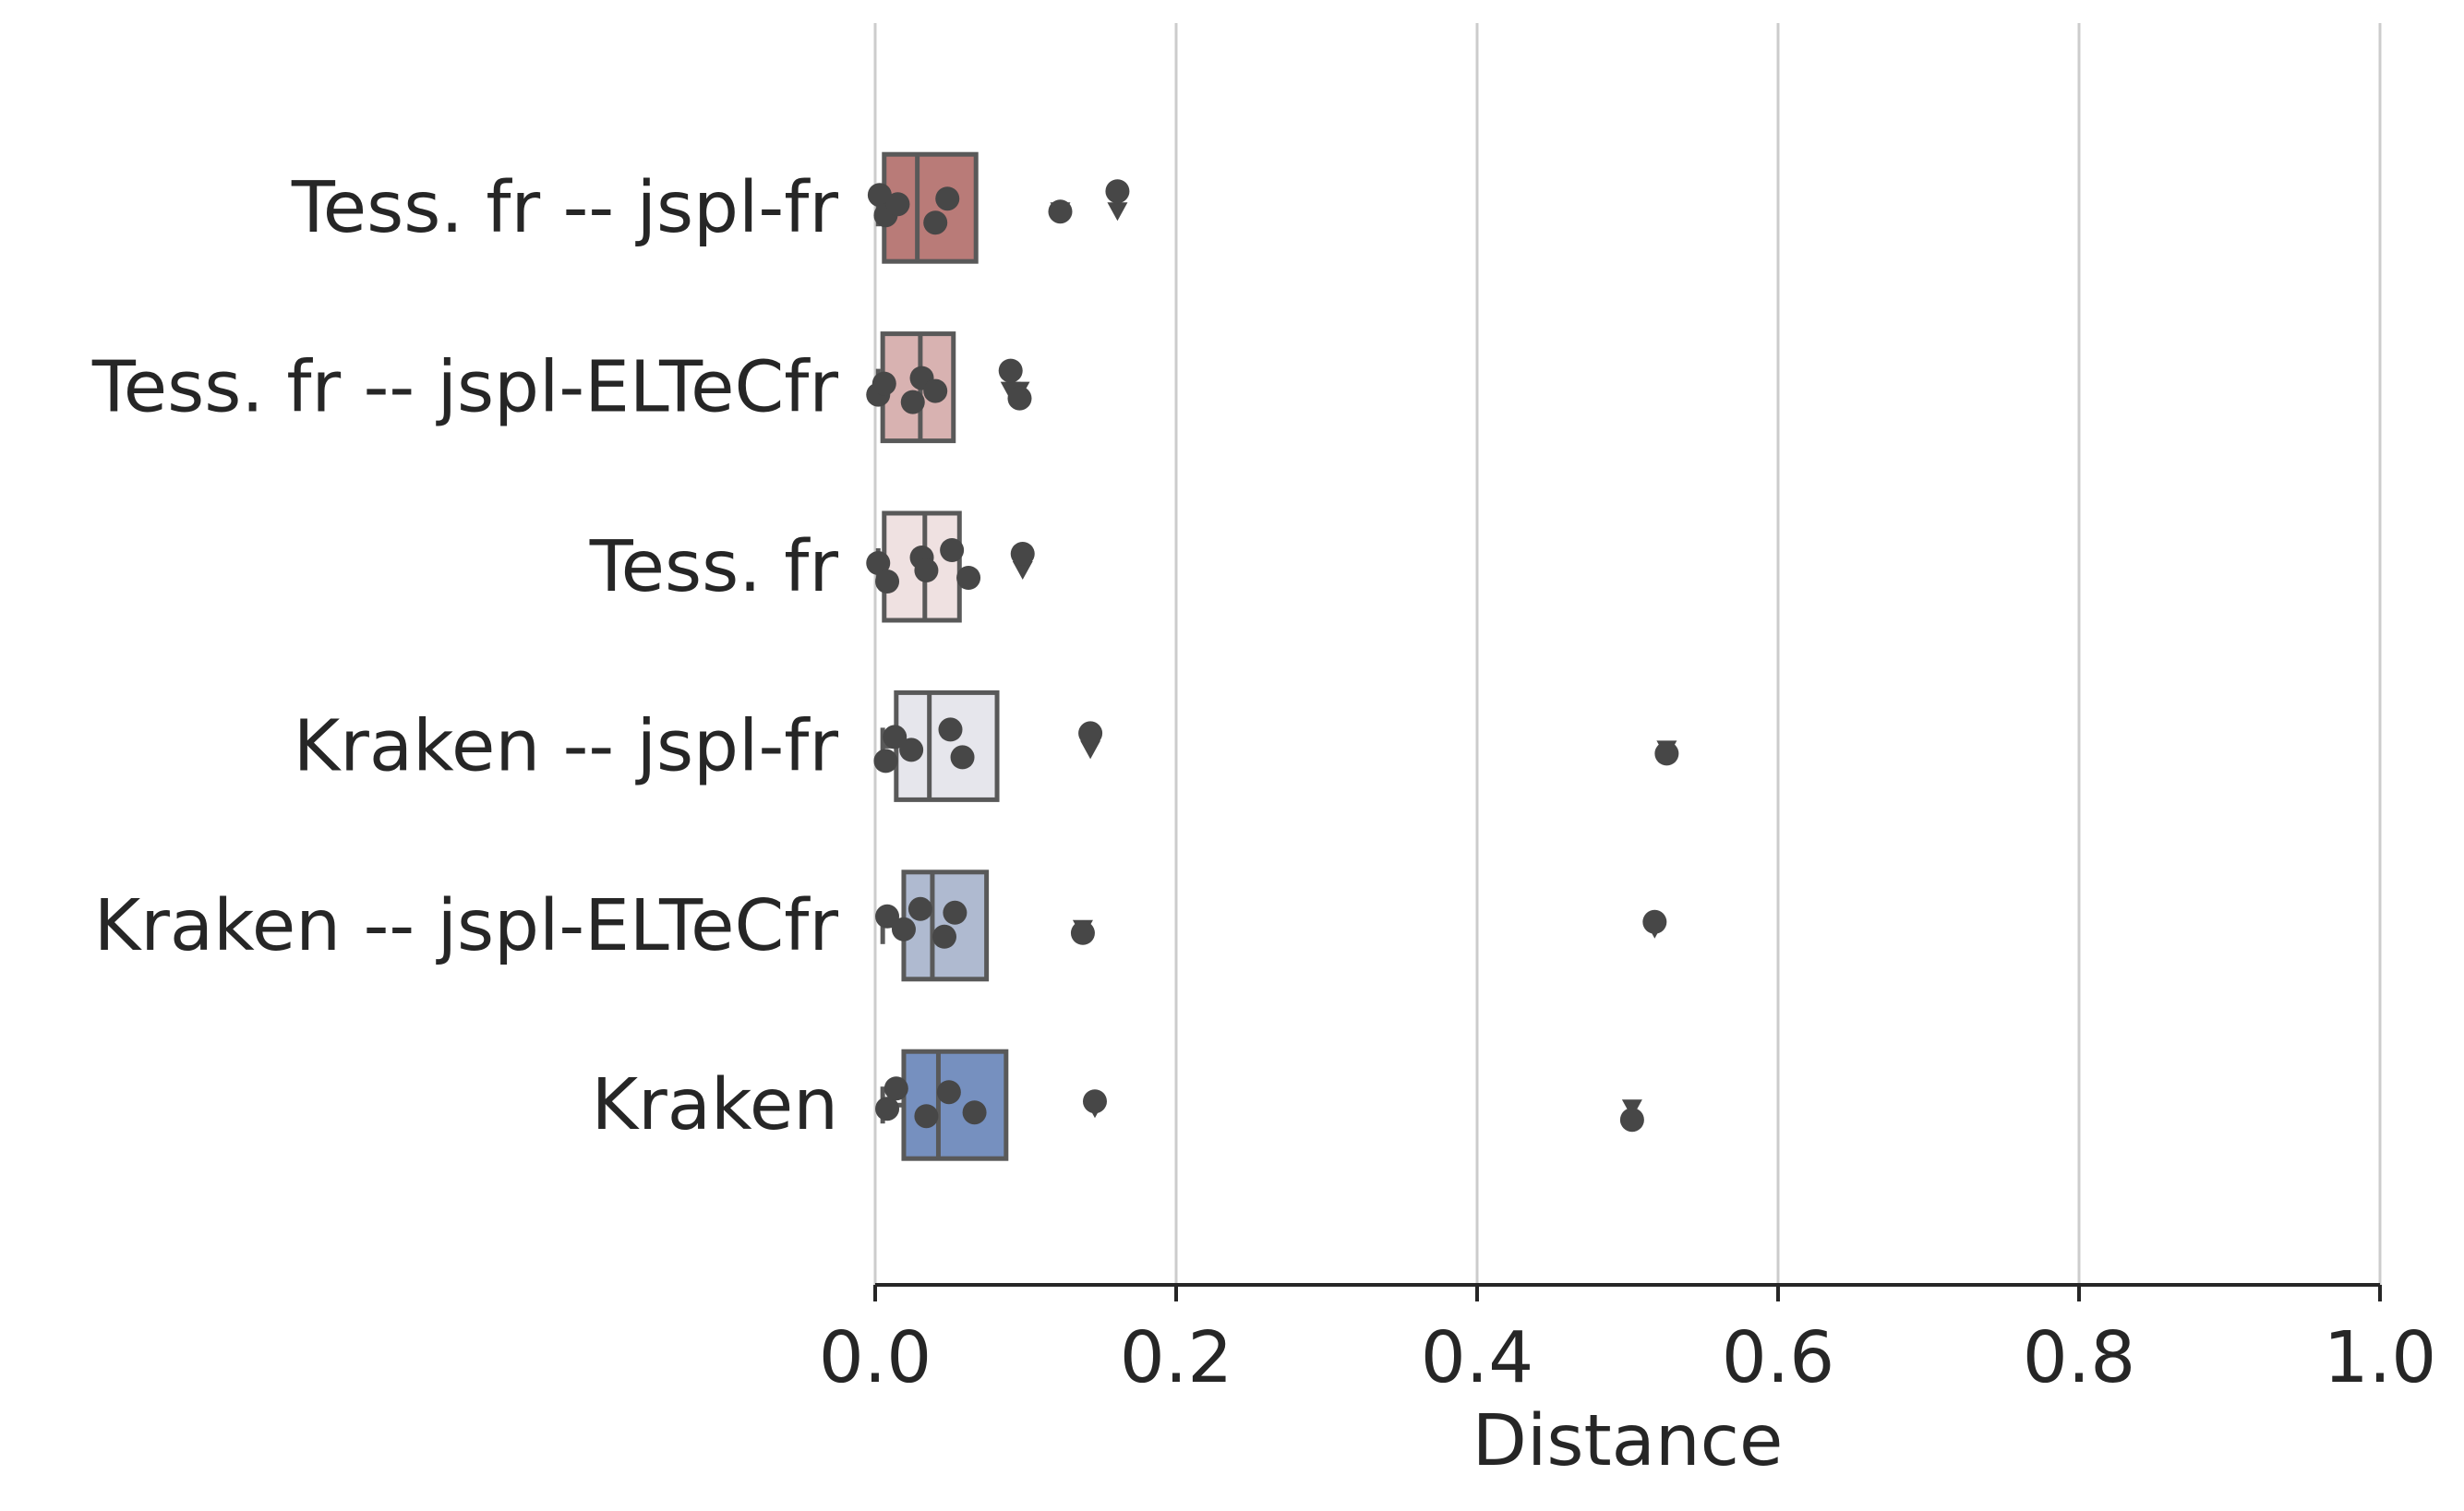 Image resolution: width=2464 pixels, height=1511 pixels. What do you see at coordinates (564, 208) in the screenshot?
I see `category-label: Tess. fr -- jspl-fr` at bounding box center [564, 208].